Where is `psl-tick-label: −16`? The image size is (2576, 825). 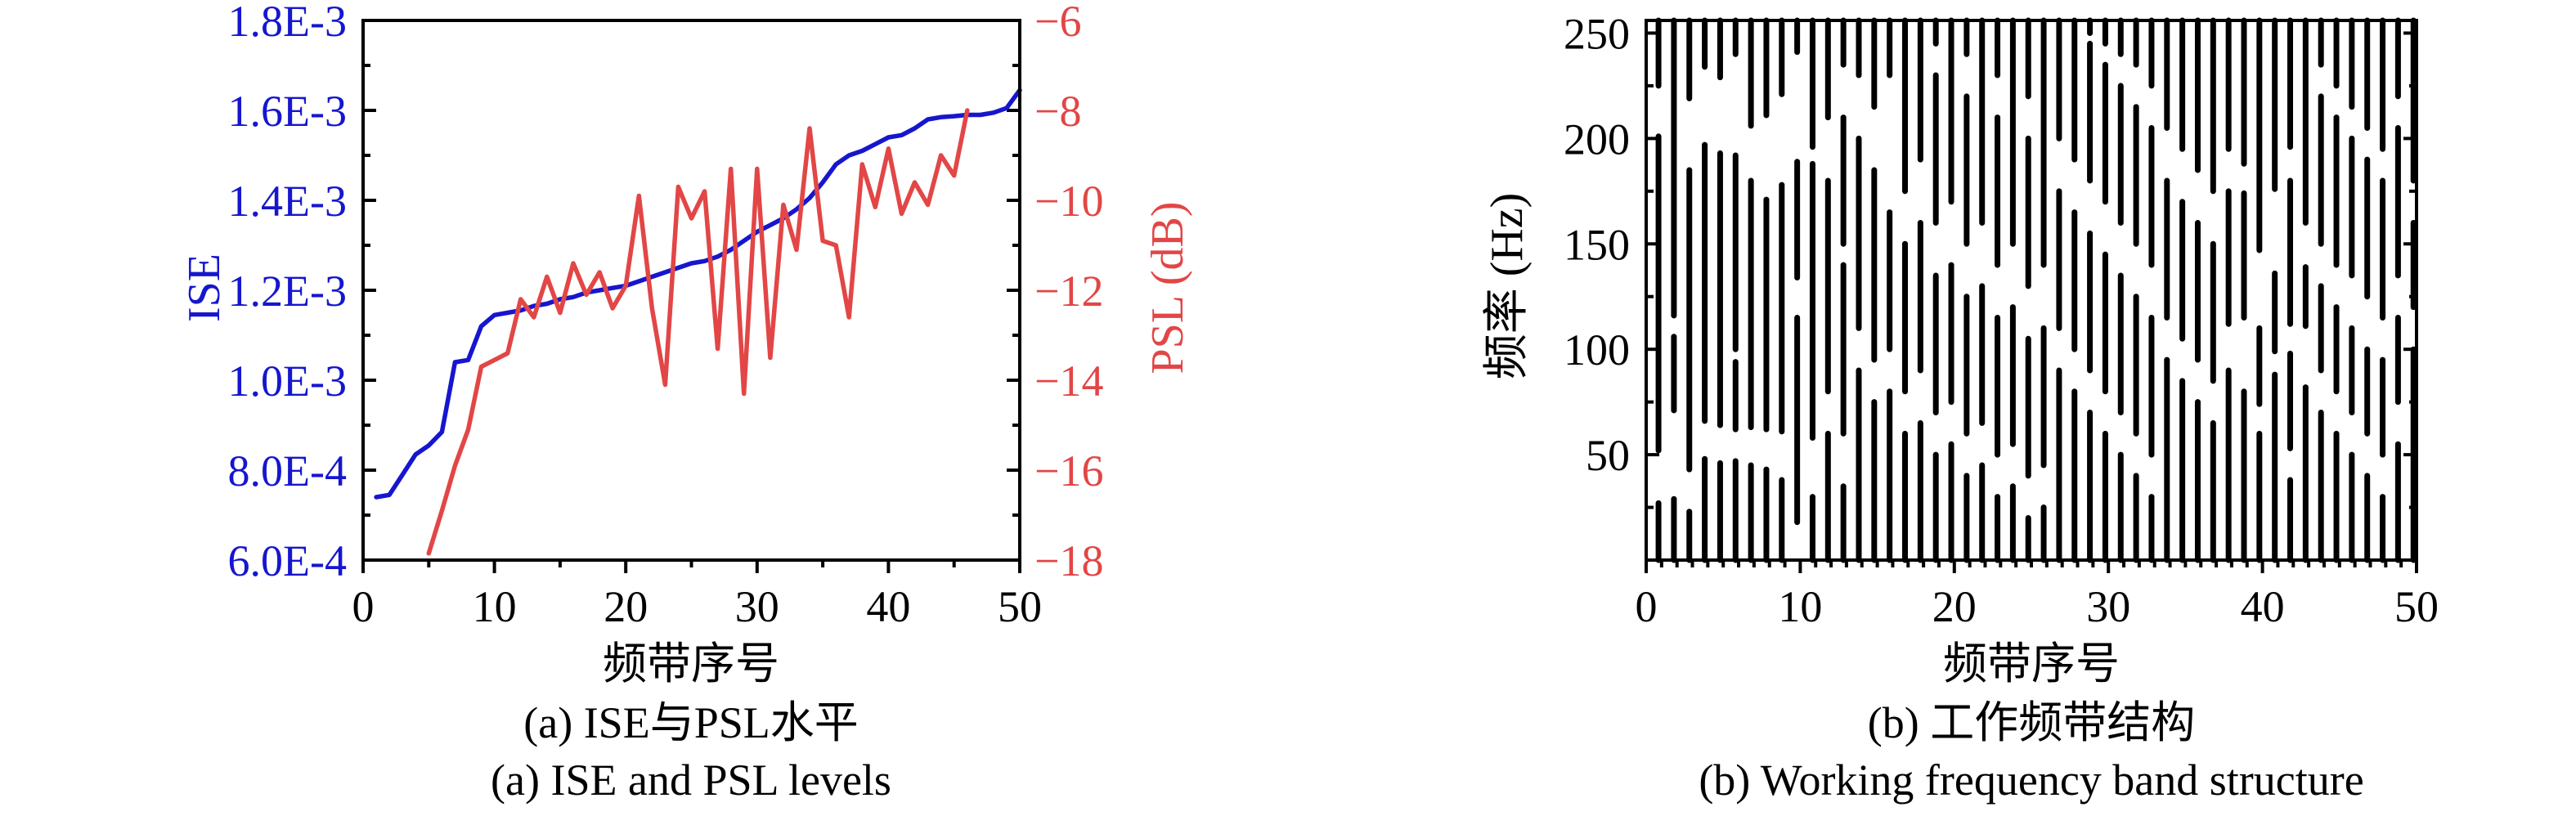
psl-tick-label: −16 is located at coordinates (1068, 470).